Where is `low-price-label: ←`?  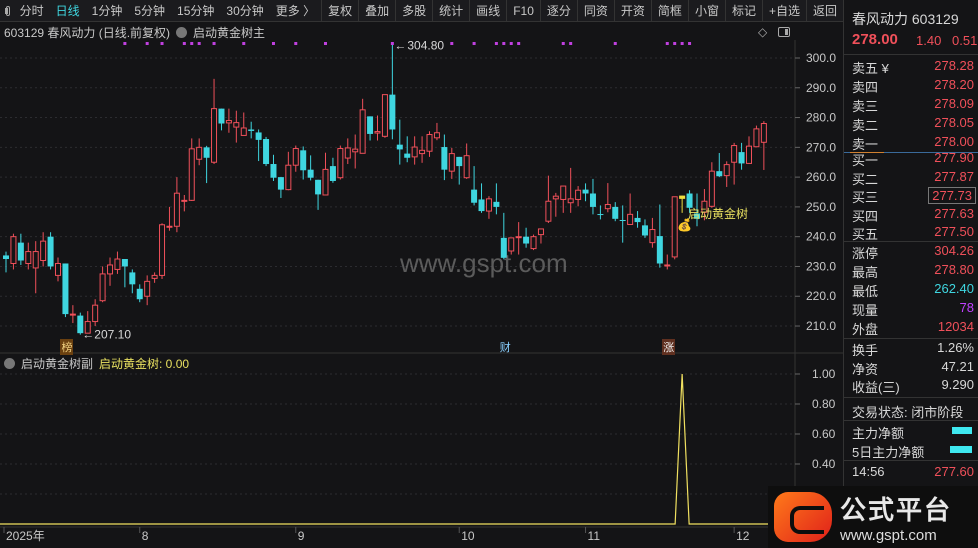
low-price-label: ← is located at coordinates (88, 335).